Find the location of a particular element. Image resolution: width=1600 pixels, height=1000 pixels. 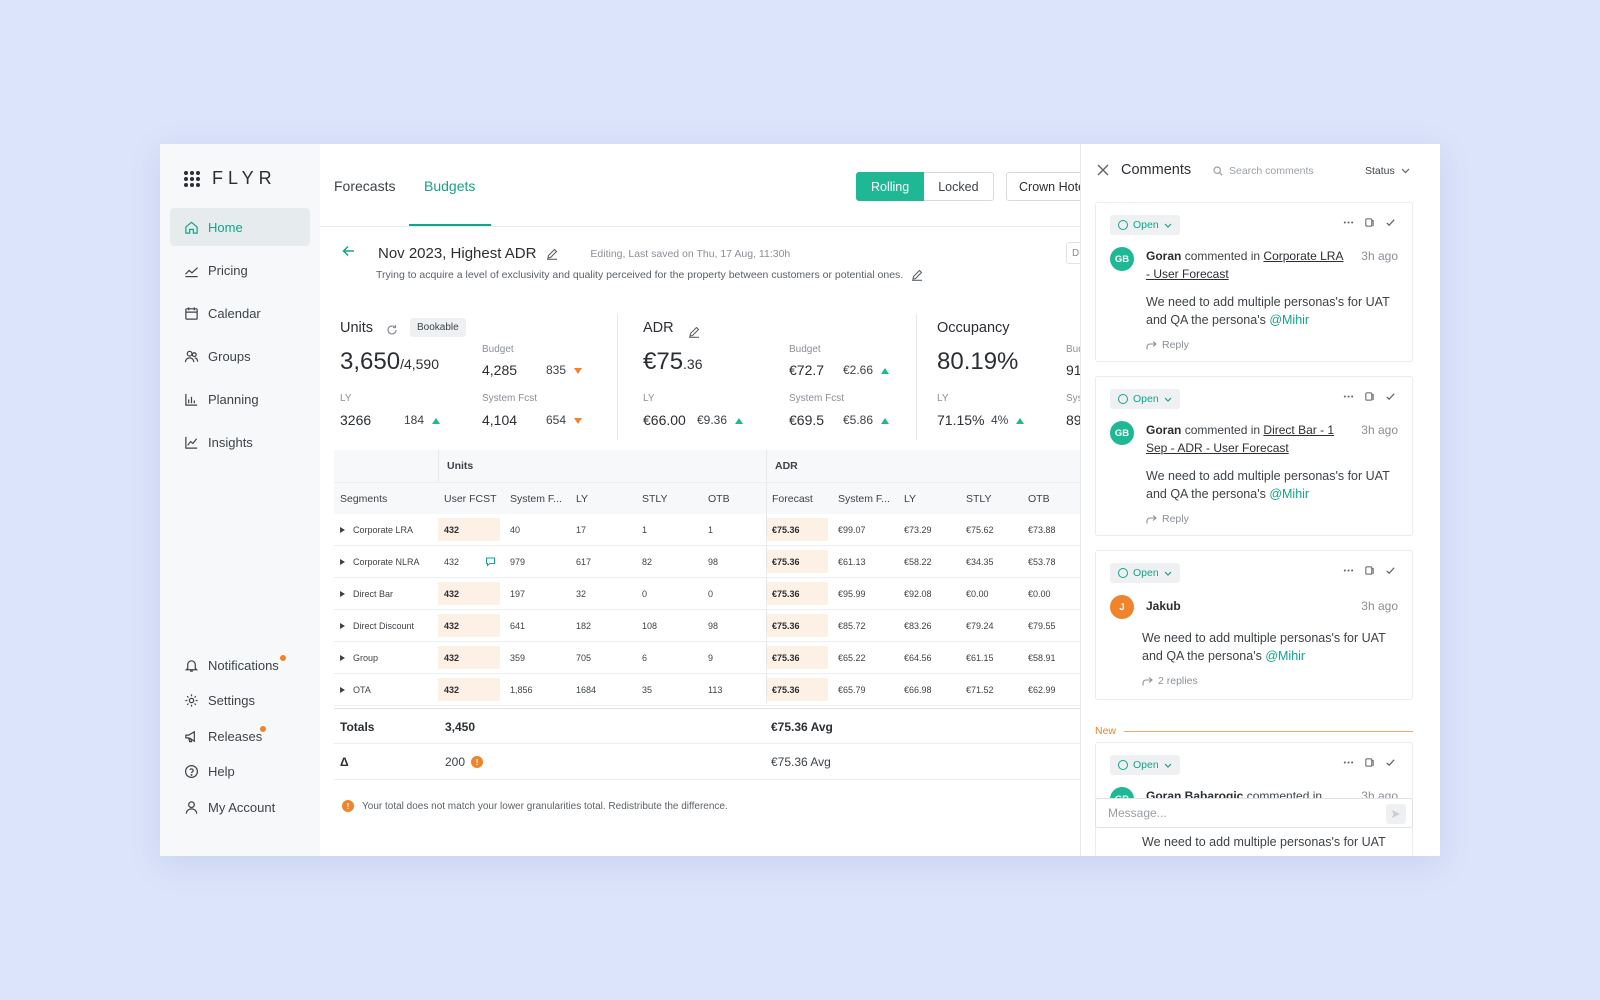

tab-forecasts: Forecasts is located at coordinates (365, 186).